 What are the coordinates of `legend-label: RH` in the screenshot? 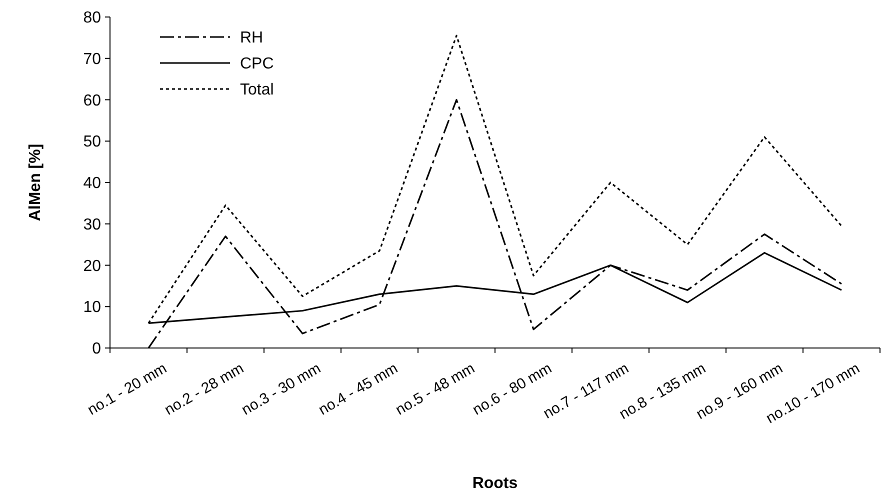 It's located at (252, 38).